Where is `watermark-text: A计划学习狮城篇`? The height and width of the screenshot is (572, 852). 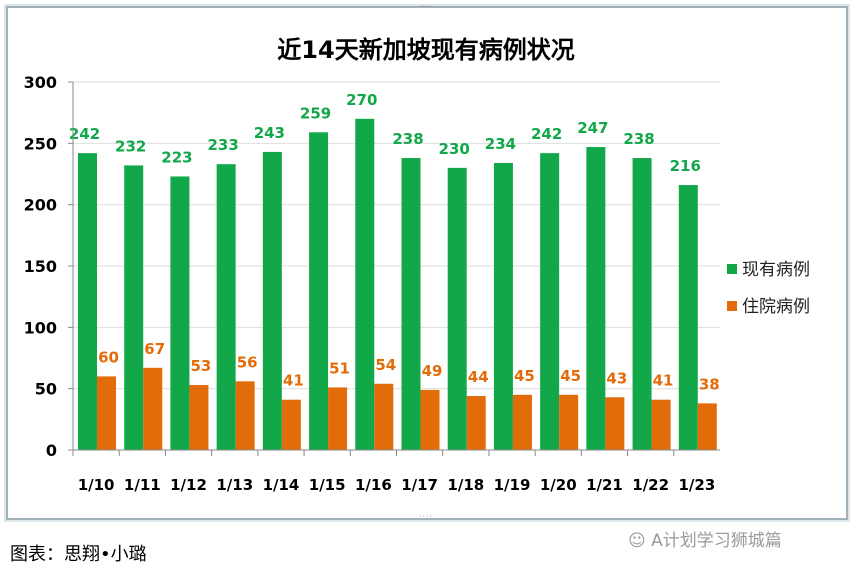
watermark-text: A计划学习狮城篇 is located at coordinates (716, 541).